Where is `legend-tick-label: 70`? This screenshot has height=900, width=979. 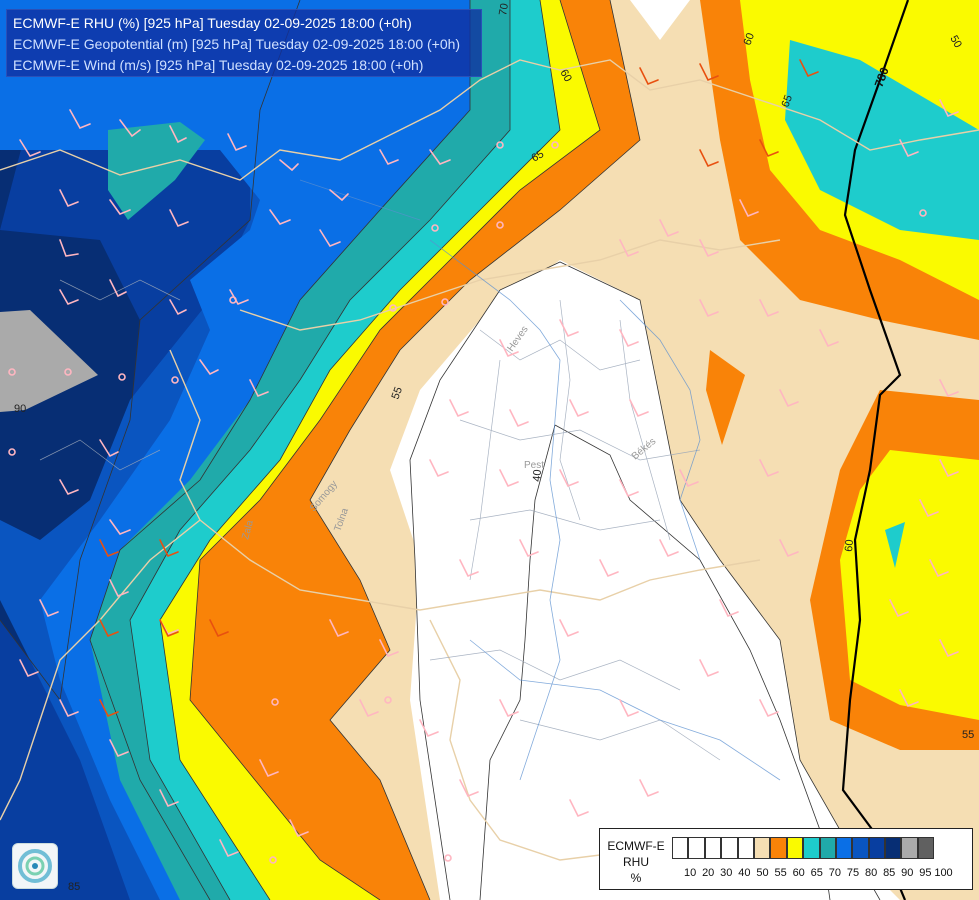
legend-tick-label: 70 is located at coordinates (835, 873).